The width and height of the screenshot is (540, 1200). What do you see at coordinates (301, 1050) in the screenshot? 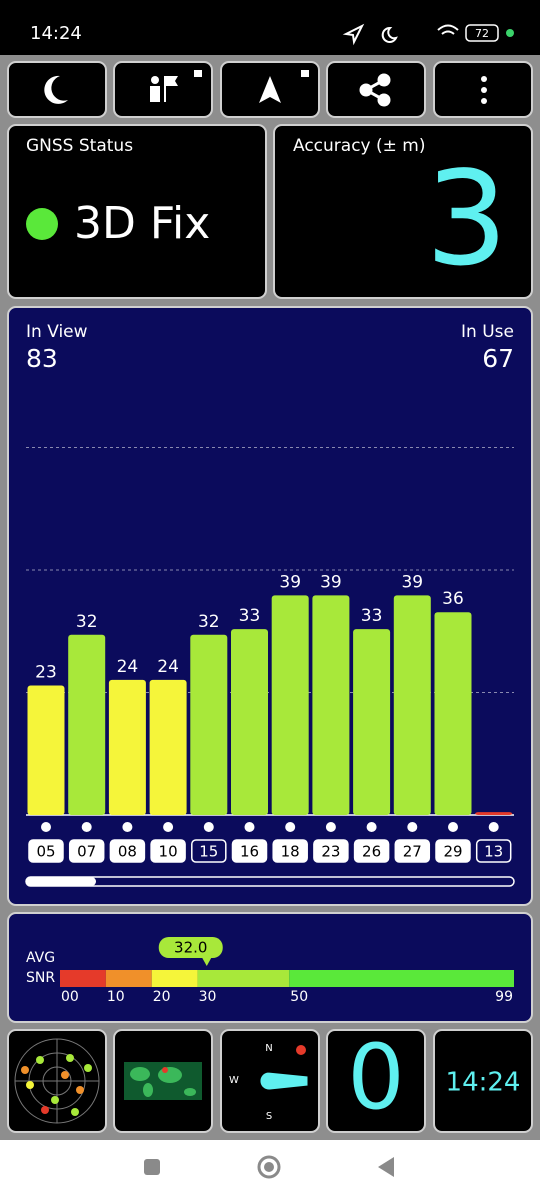
I see `compass-marker` at bounding box center [301, 1050].